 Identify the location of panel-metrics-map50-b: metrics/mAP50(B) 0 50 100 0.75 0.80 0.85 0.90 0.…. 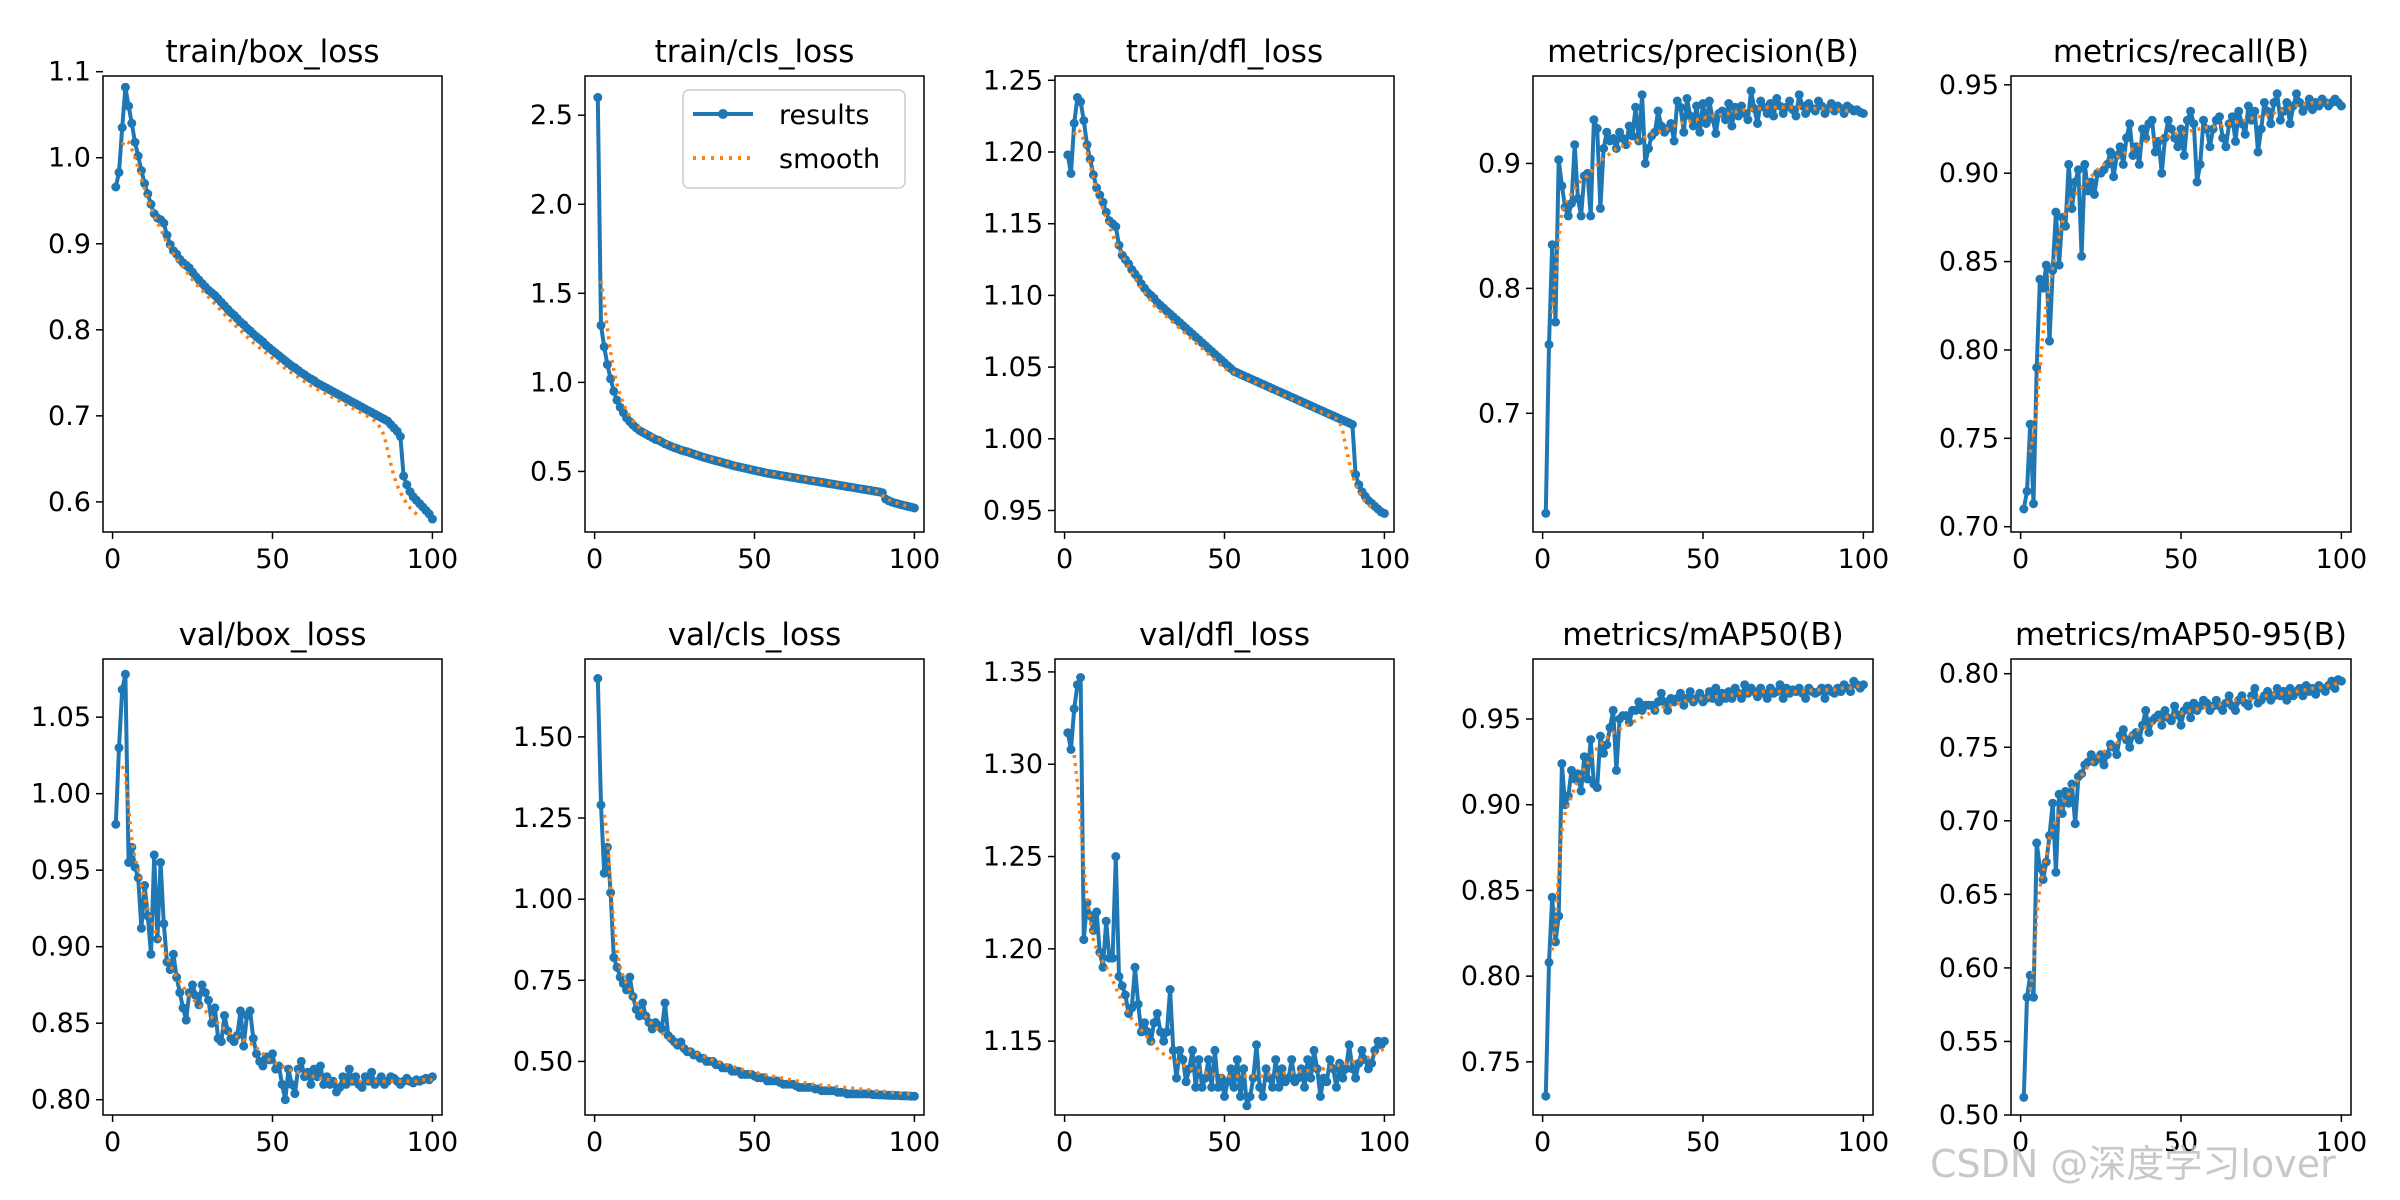
(1675, 887).